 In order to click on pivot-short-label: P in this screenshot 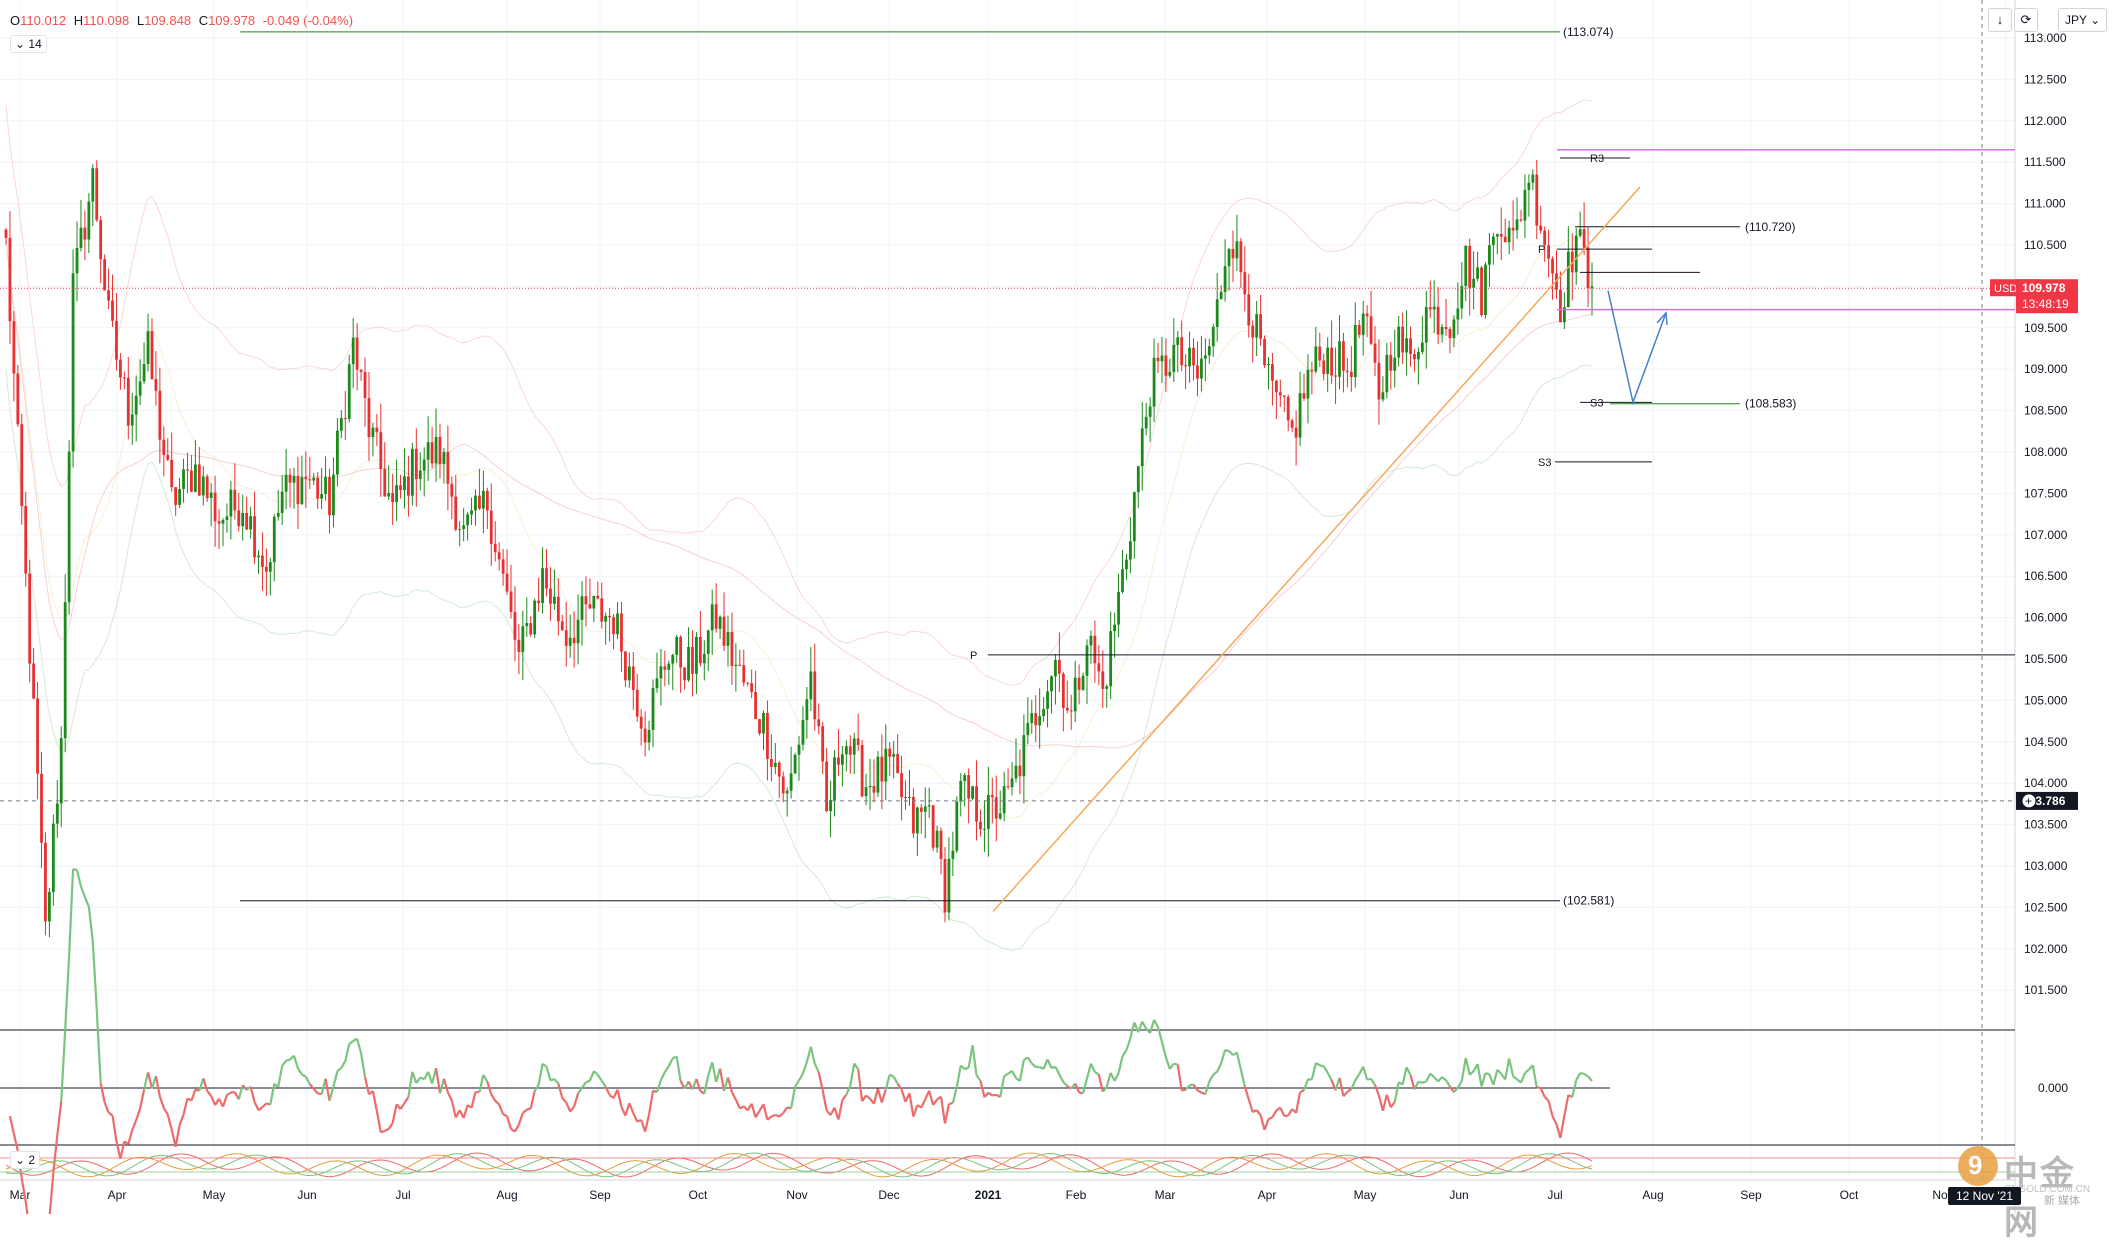, I will do `click(1541, 250)`.